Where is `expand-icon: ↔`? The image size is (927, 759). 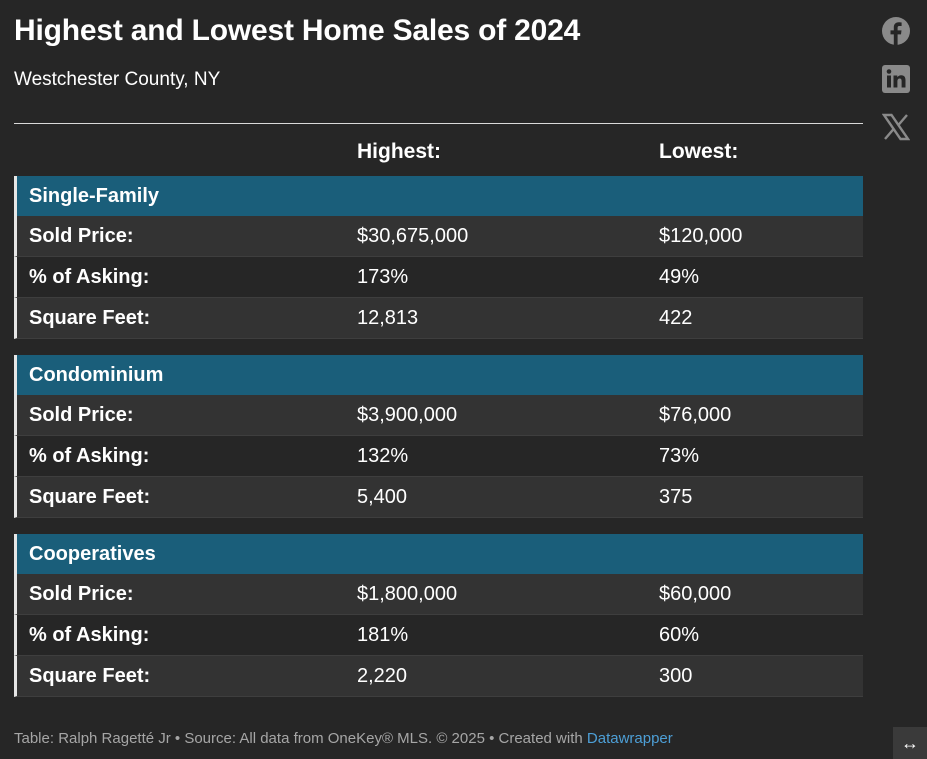 expand-icon: ↔ is located at coordinates (910, 743).